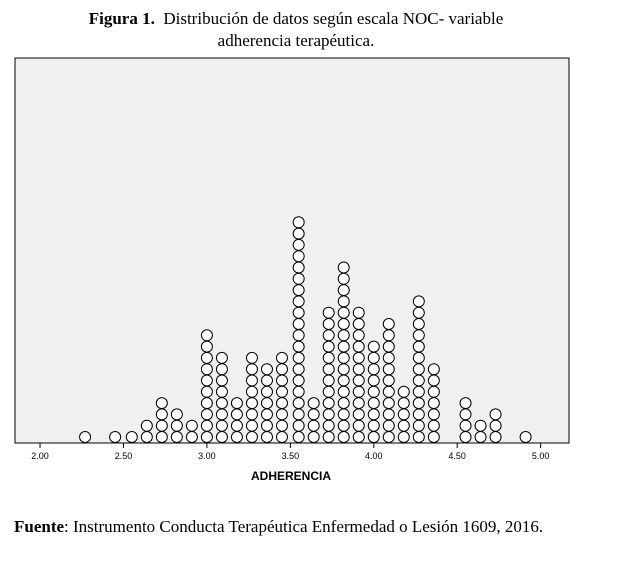  What do you see at coordinates (124, 456) in the screenshot?
I see `x-tick-label: 2.50` at bounding box center [124, 456].